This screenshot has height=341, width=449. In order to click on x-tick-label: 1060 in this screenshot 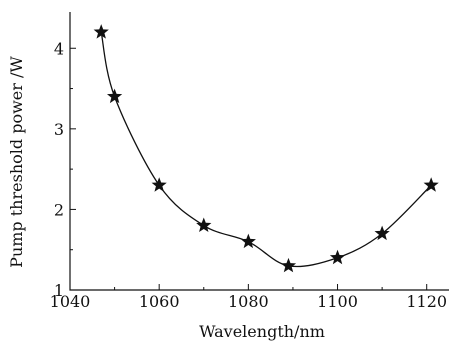, I will do `click(159, 301)`.